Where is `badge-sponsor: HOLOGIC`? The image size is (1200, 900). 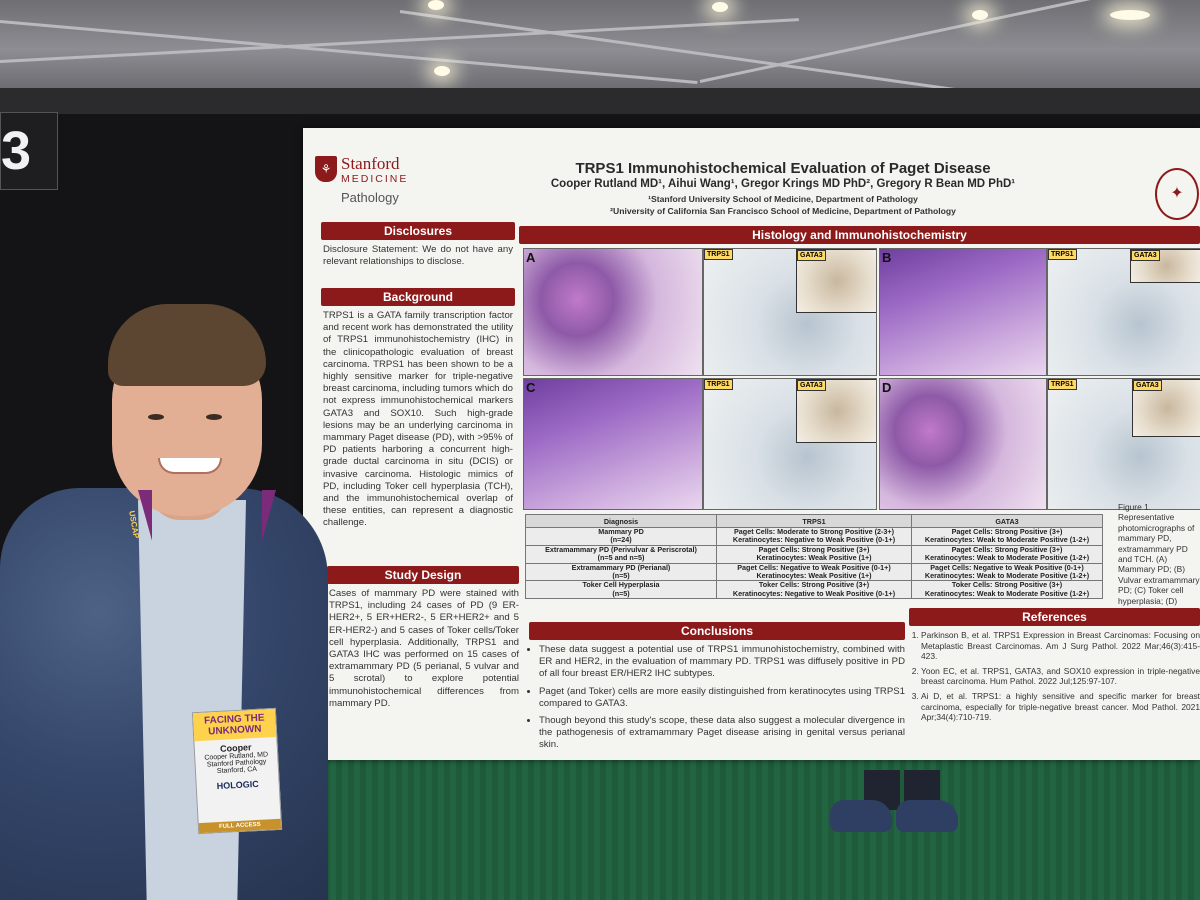 badge-sponsor: HOLOGIC is located at coordinates (237, 785).